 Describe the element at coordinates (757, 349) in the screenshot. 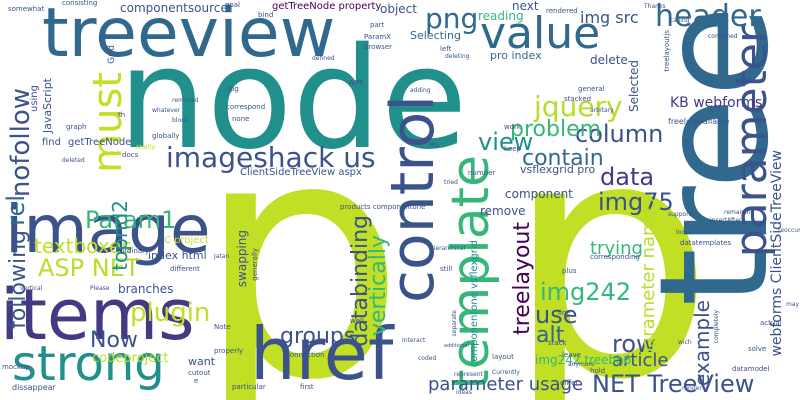

I see `word-solve: solve` at that location.